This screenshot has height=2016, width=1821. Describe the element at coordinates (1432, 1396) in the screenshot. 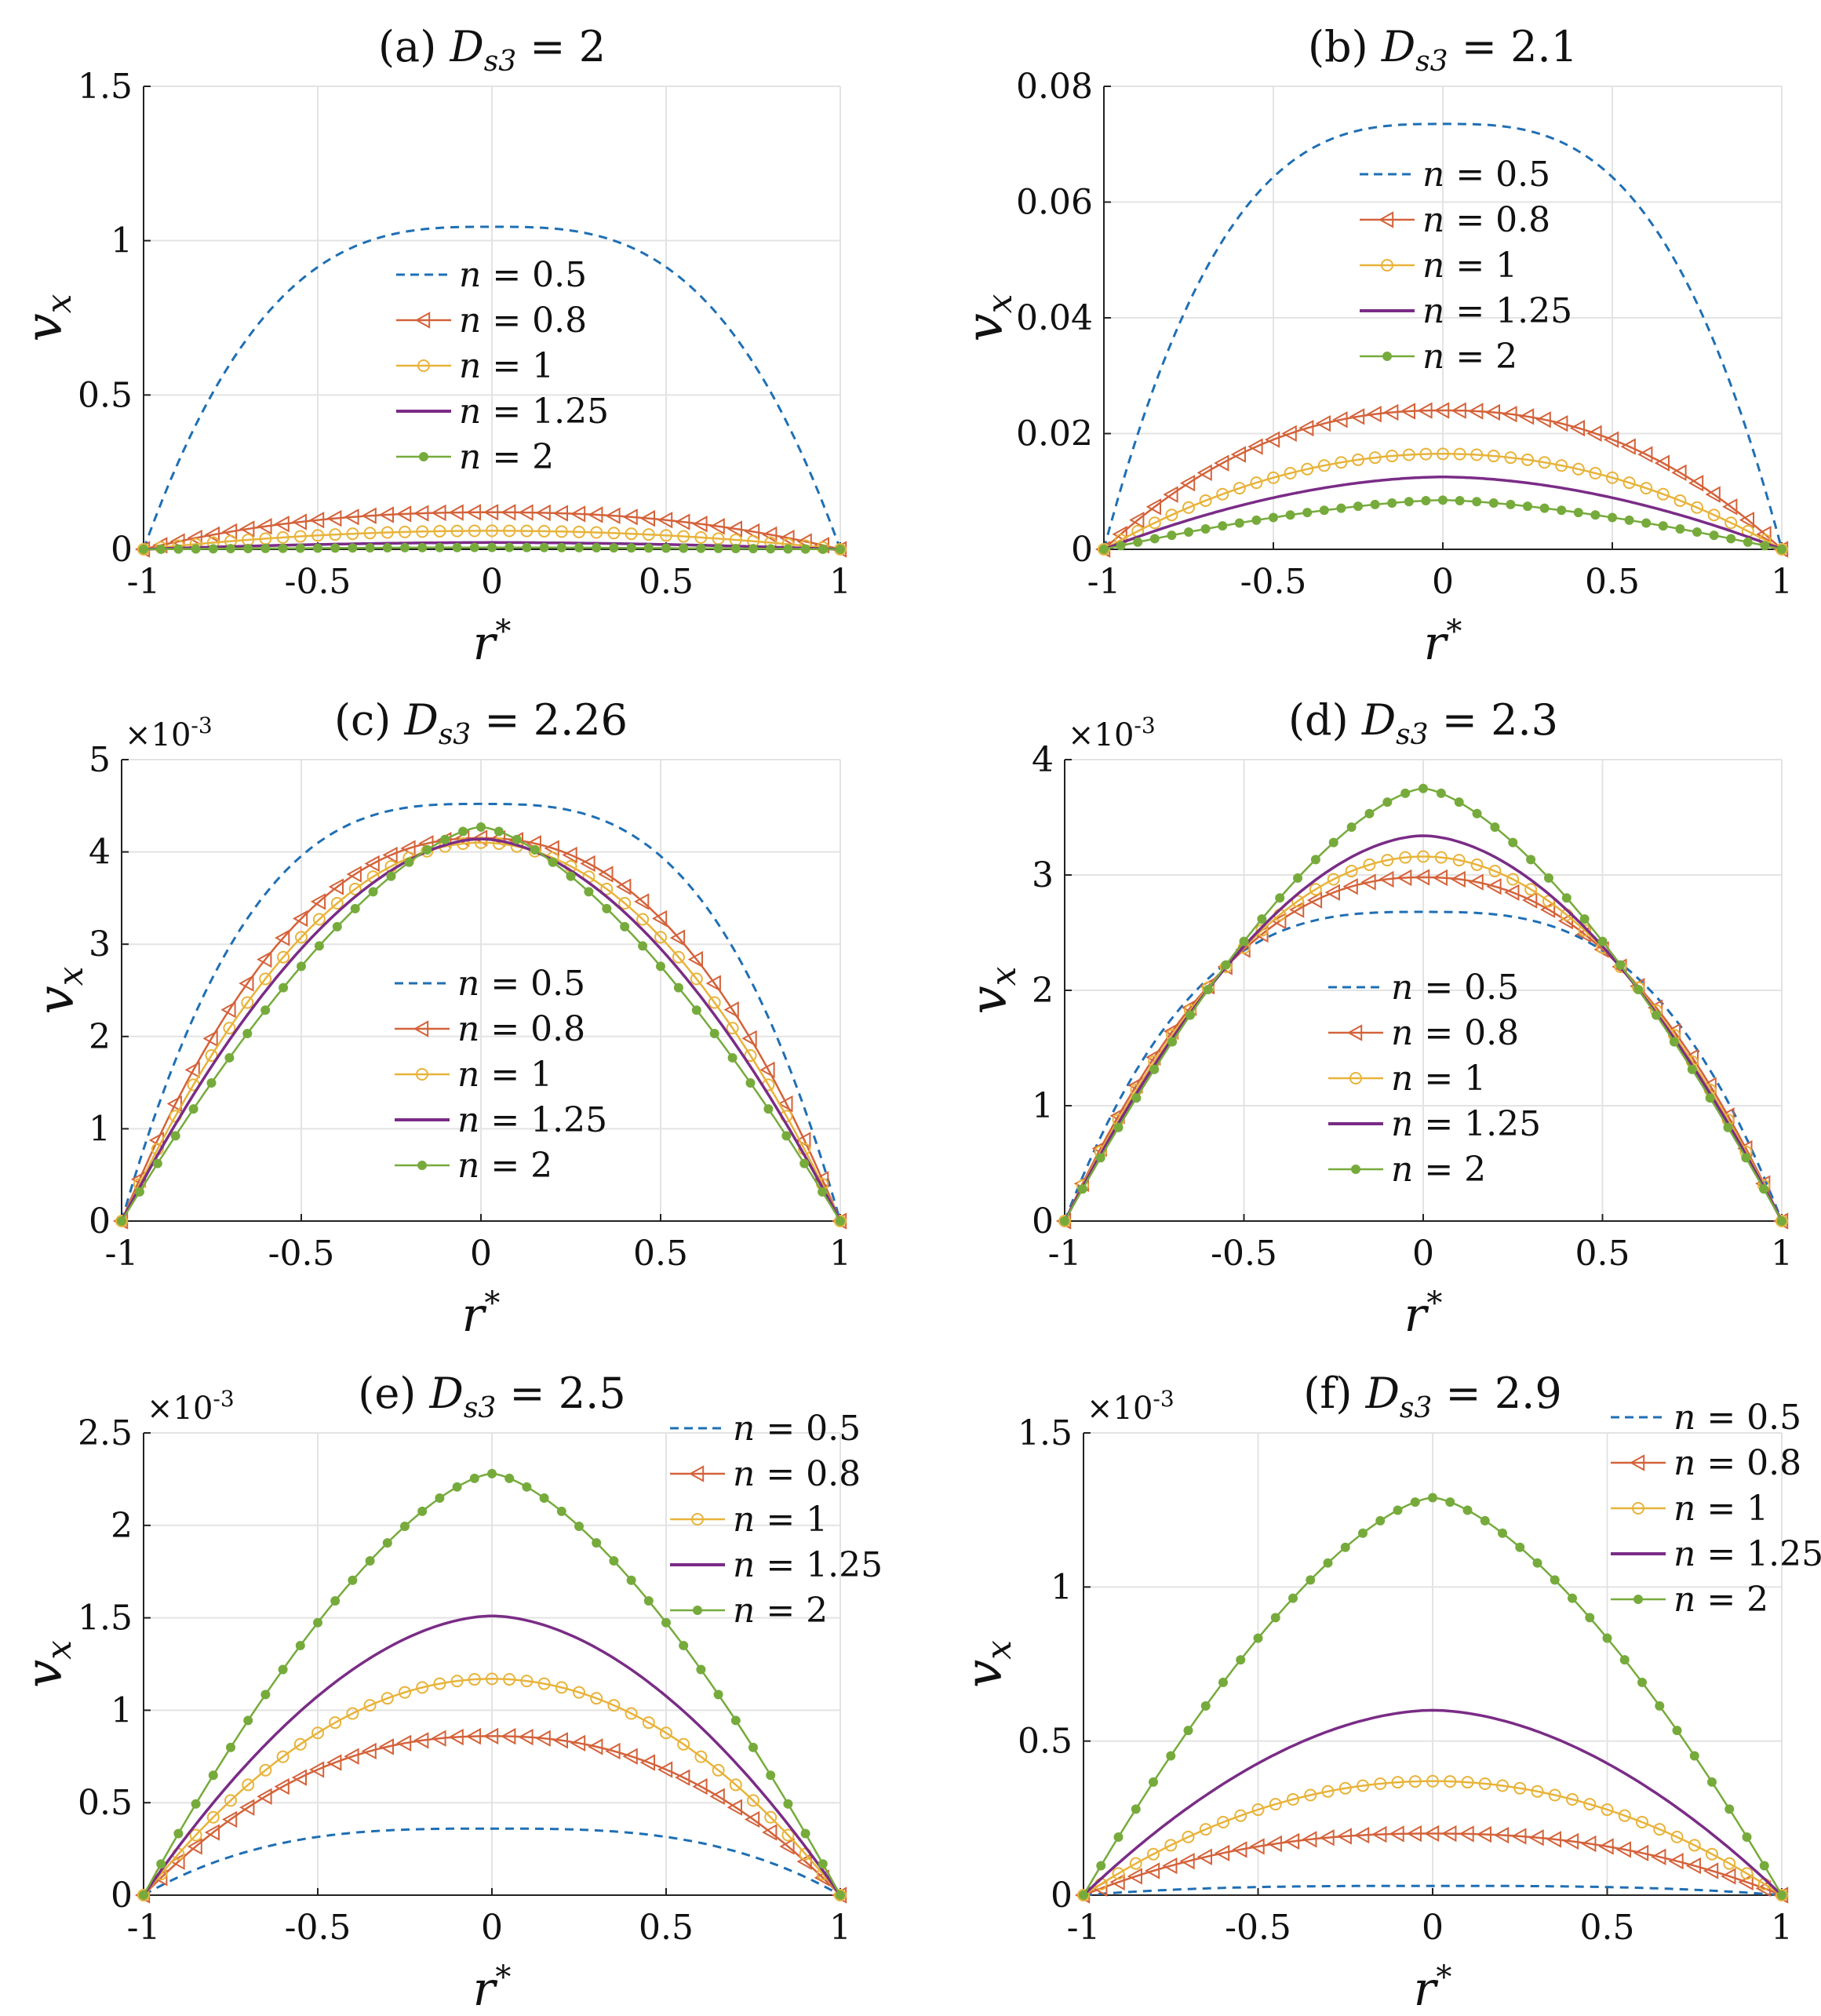

I see `subplot-title: (f) Ds3 = 2.9` at that location.